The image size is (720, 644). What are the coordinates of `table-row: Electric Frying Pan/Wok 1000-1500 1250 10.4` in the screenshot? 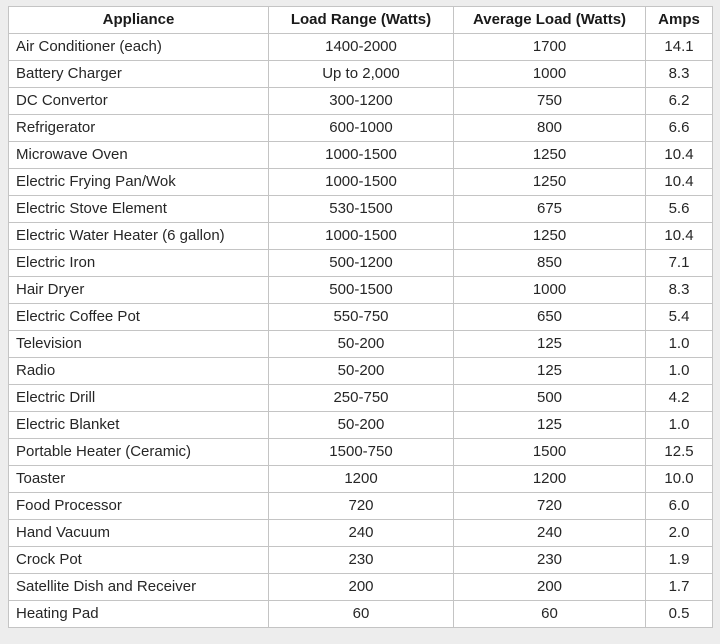 It's located at (360, 182).